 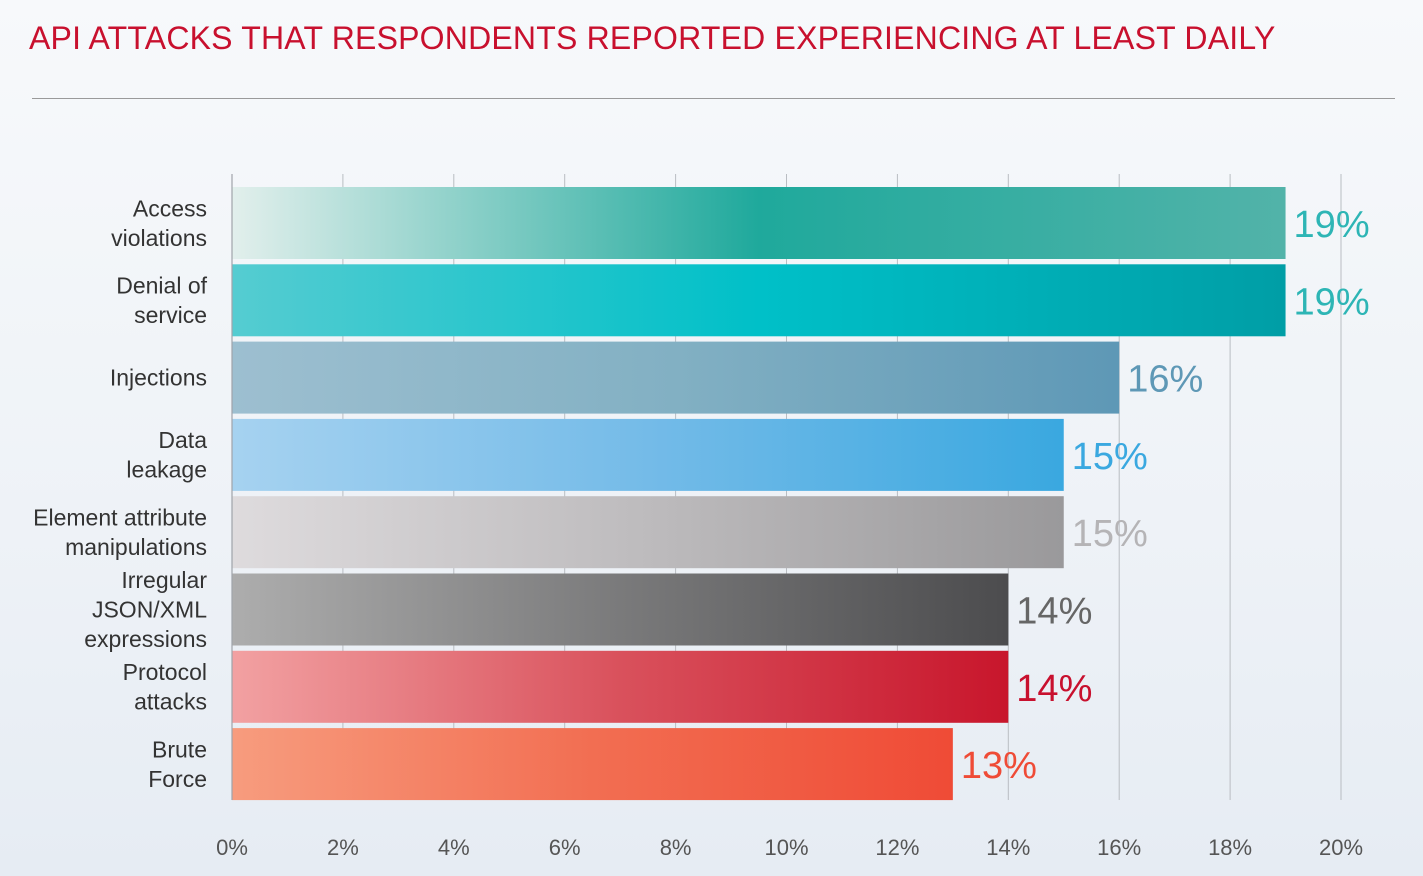 I want to click on y-category-label: Injections, so click(x=158, y=378).